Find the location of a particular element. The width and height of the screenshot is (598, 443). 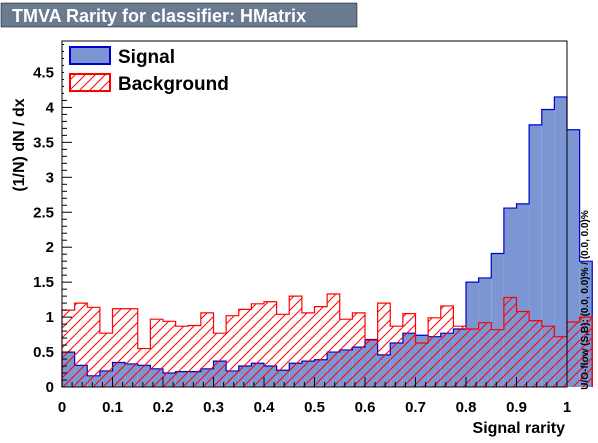

y-tick-label: 0 is located at coordinates (50, 387).